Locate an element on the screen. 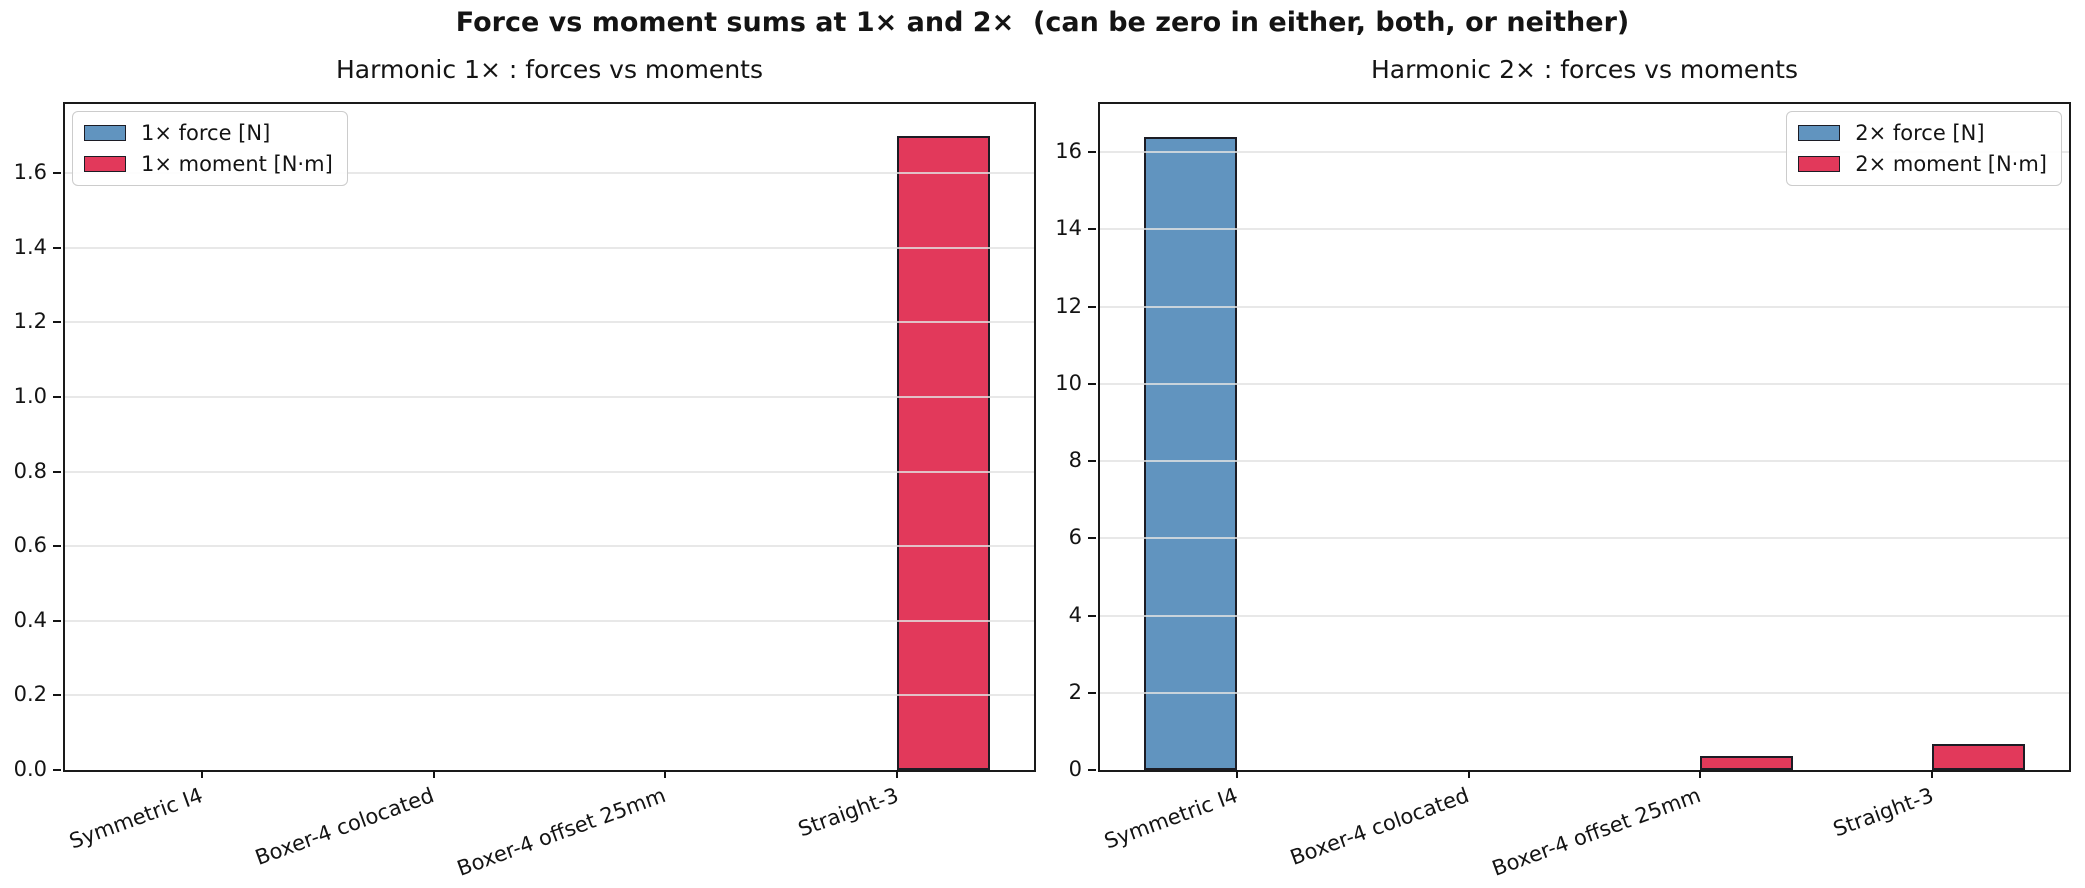 This screenshot has width=2085, height=888. legend-row: 1× moment [N·m] is located at coordinates (208, 164).